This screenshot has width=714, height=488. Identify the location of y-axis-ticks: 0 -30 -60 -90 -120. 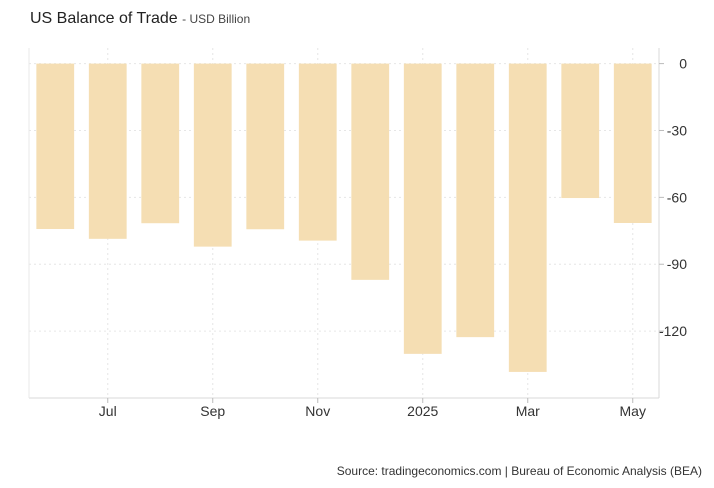
(673, 198).